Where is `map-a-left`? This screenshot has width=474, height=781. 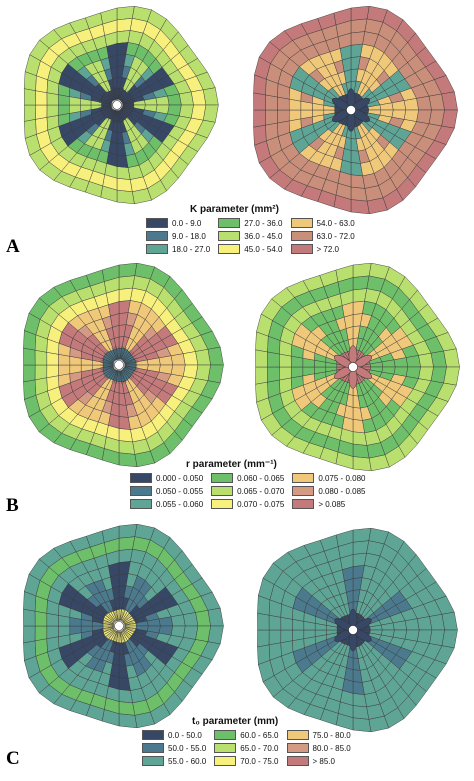
map-a-left is located at coordinates (117, 105).